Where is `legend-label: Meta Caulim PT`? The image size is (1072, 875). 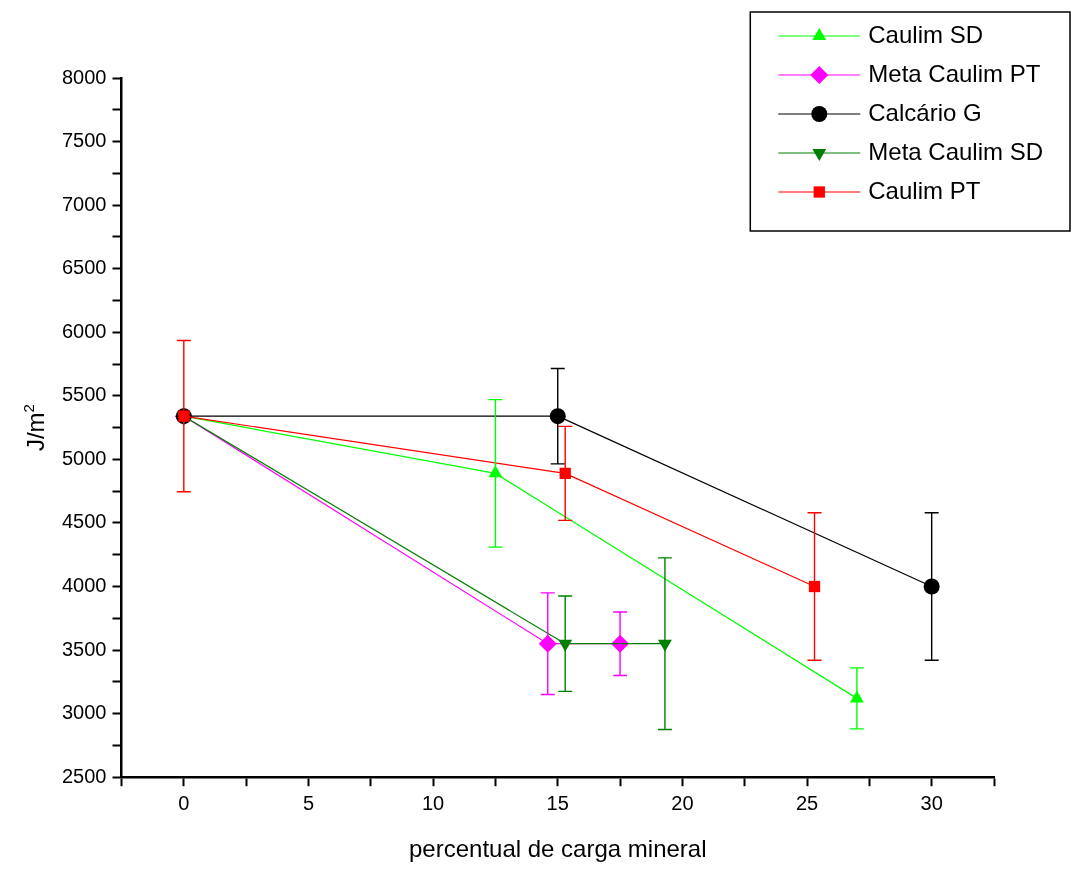 legend-label: Meta Caulim PT is located at coordinates (954, 73).